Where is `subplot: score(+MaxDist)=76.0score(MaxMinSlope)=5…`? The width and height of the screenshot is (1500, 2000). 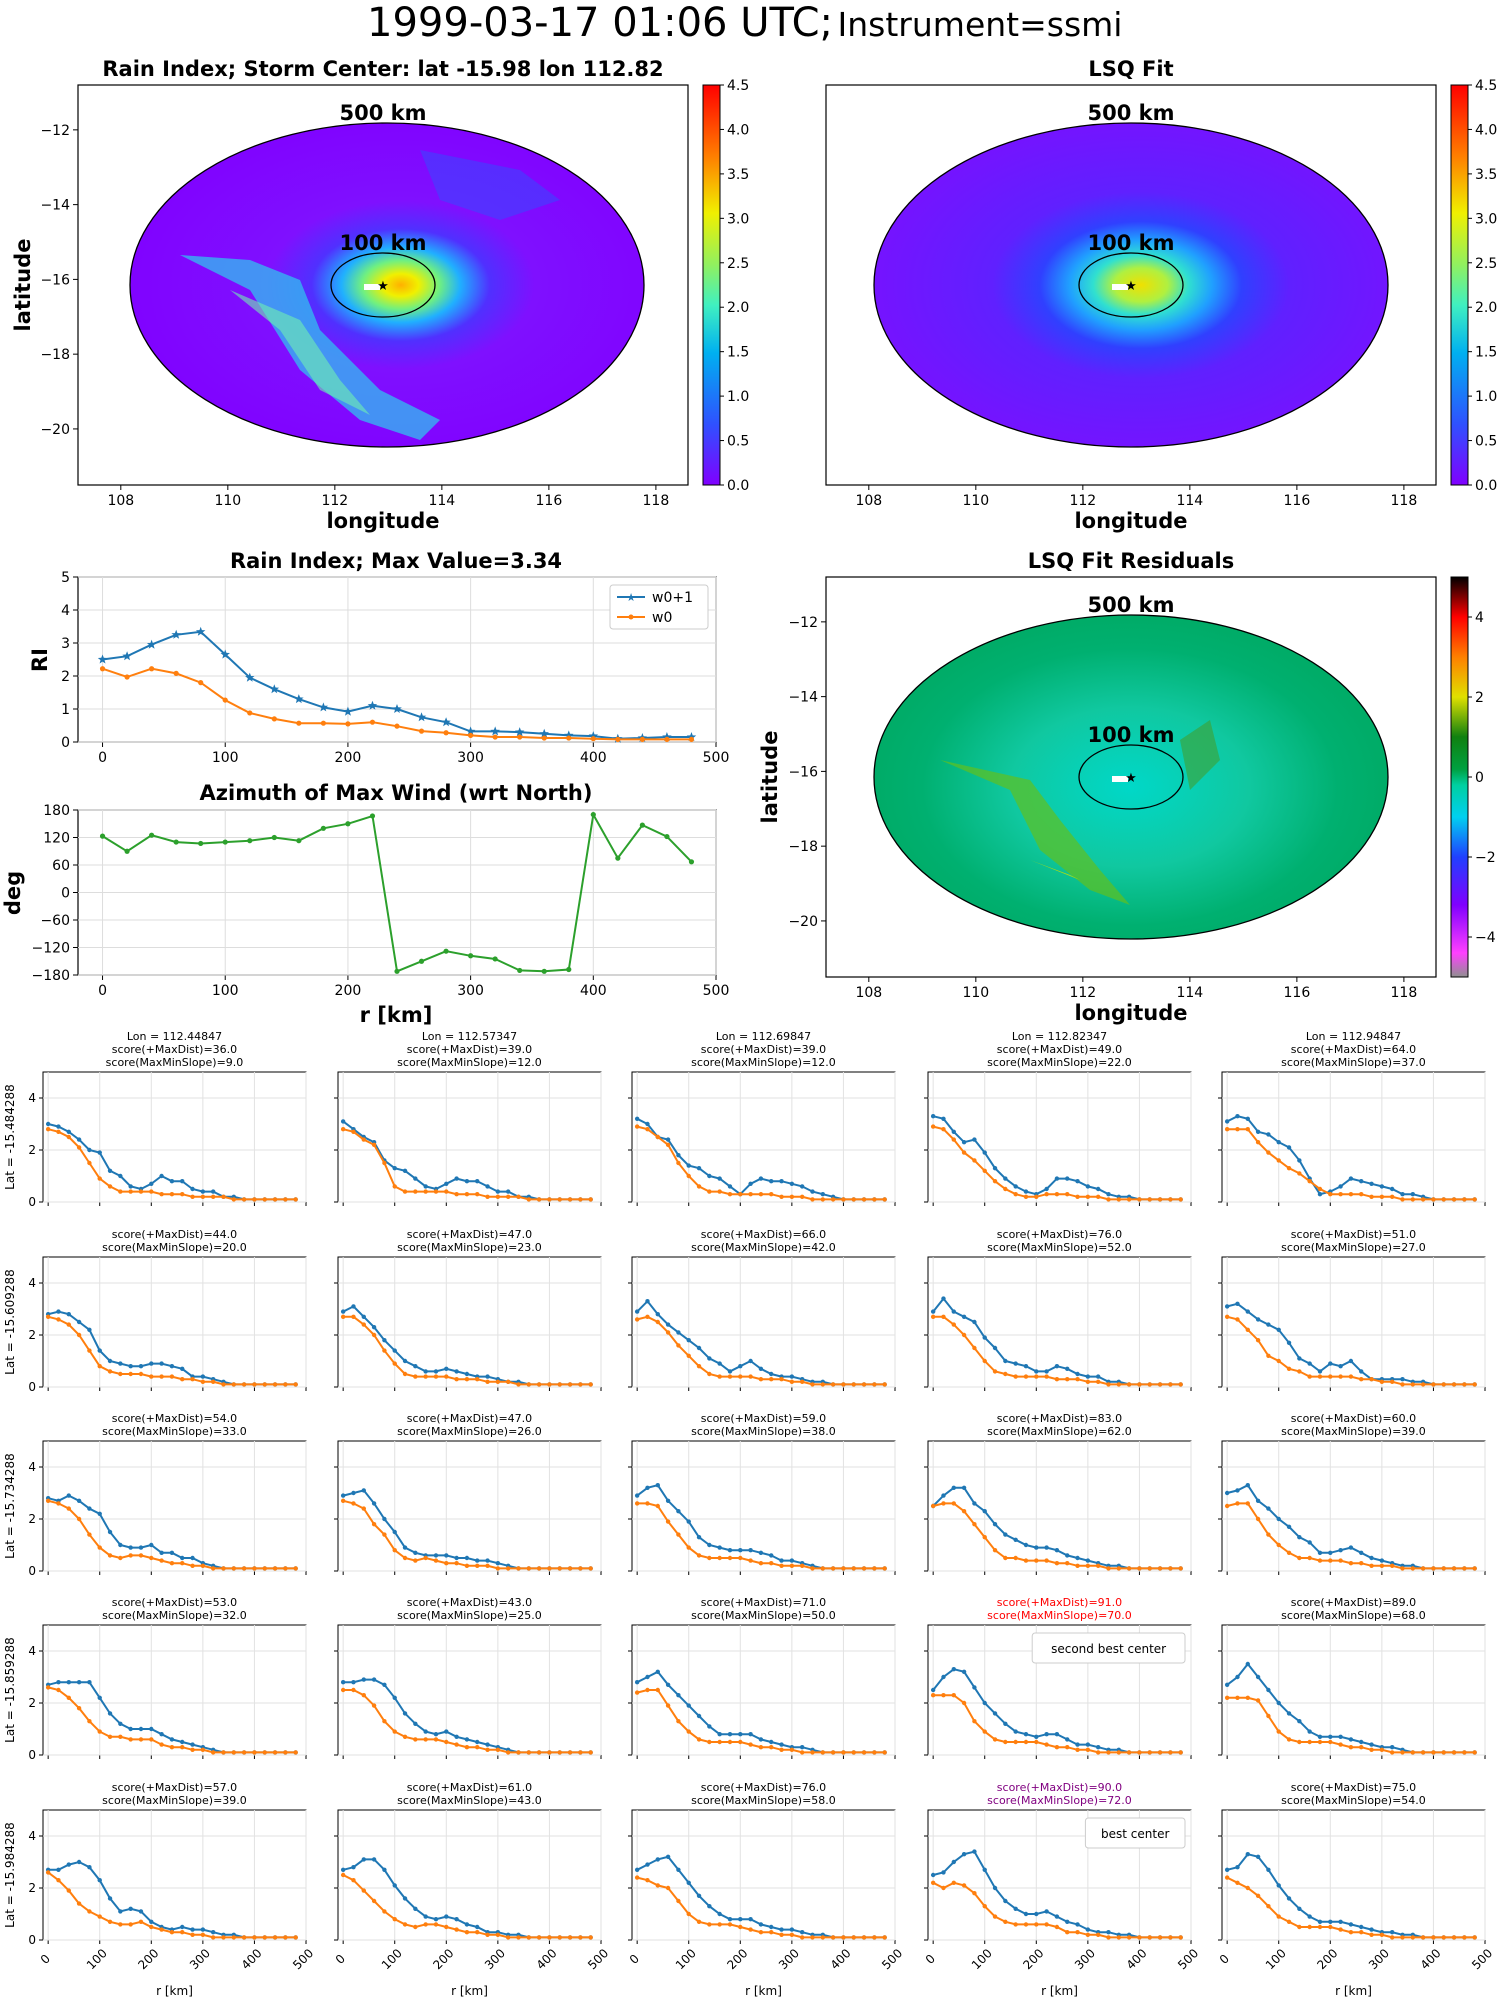 subplot: score(+MaxDist)=76.0score(MaxMinSlope)=5… is located at coordinates (1058, 1309).